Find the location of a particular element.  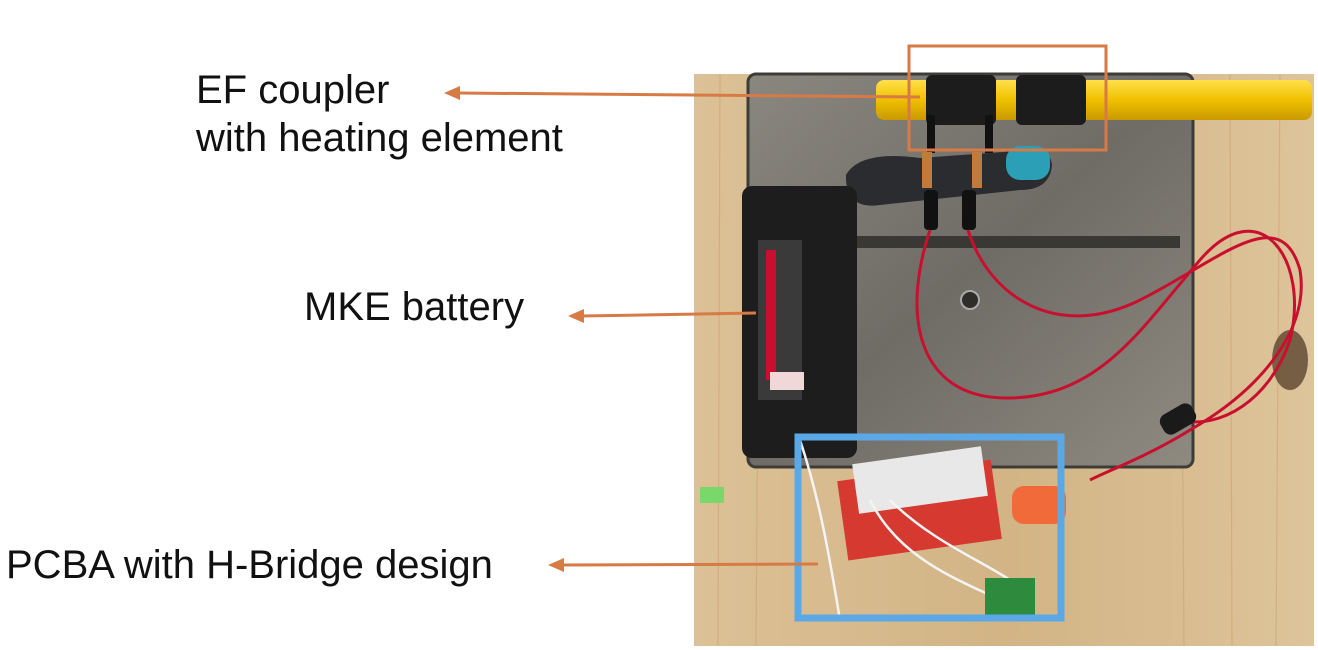

clamp-handle is located at coordinates (948, 177).